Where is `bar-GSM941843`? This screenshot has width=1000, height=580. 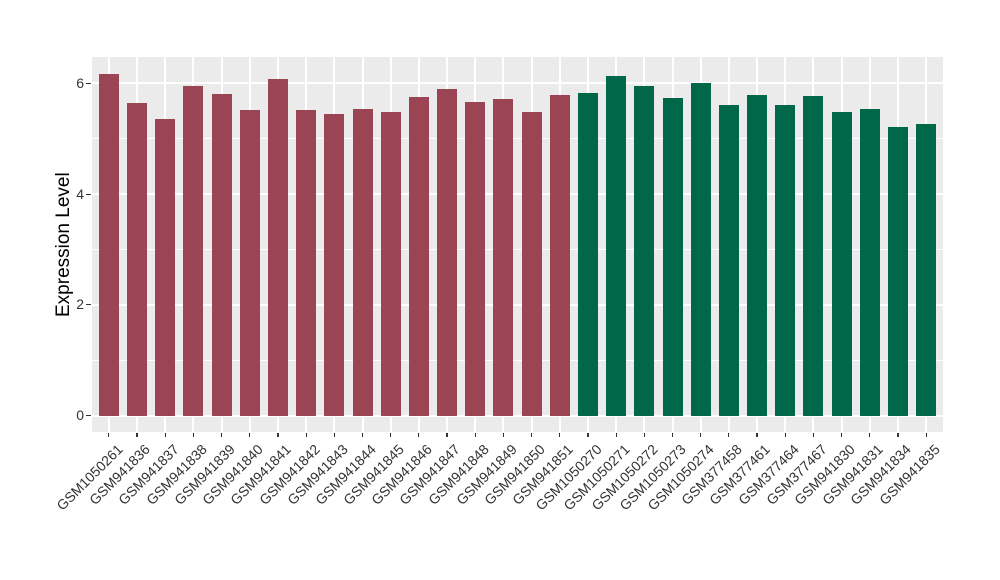 bar-GSM941843 is located at coordinates (334, 265).